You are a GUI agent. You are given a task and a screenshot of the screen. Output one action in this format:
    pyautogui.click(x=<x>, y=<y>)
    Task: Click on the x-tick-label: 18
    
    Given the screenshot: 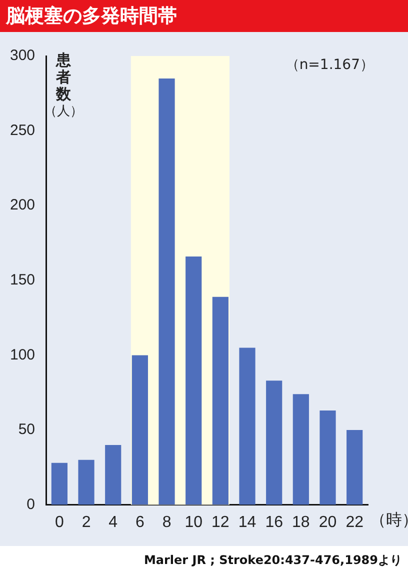 What is the action you would take?
    pyautogui.click(x=301, y=522)
    